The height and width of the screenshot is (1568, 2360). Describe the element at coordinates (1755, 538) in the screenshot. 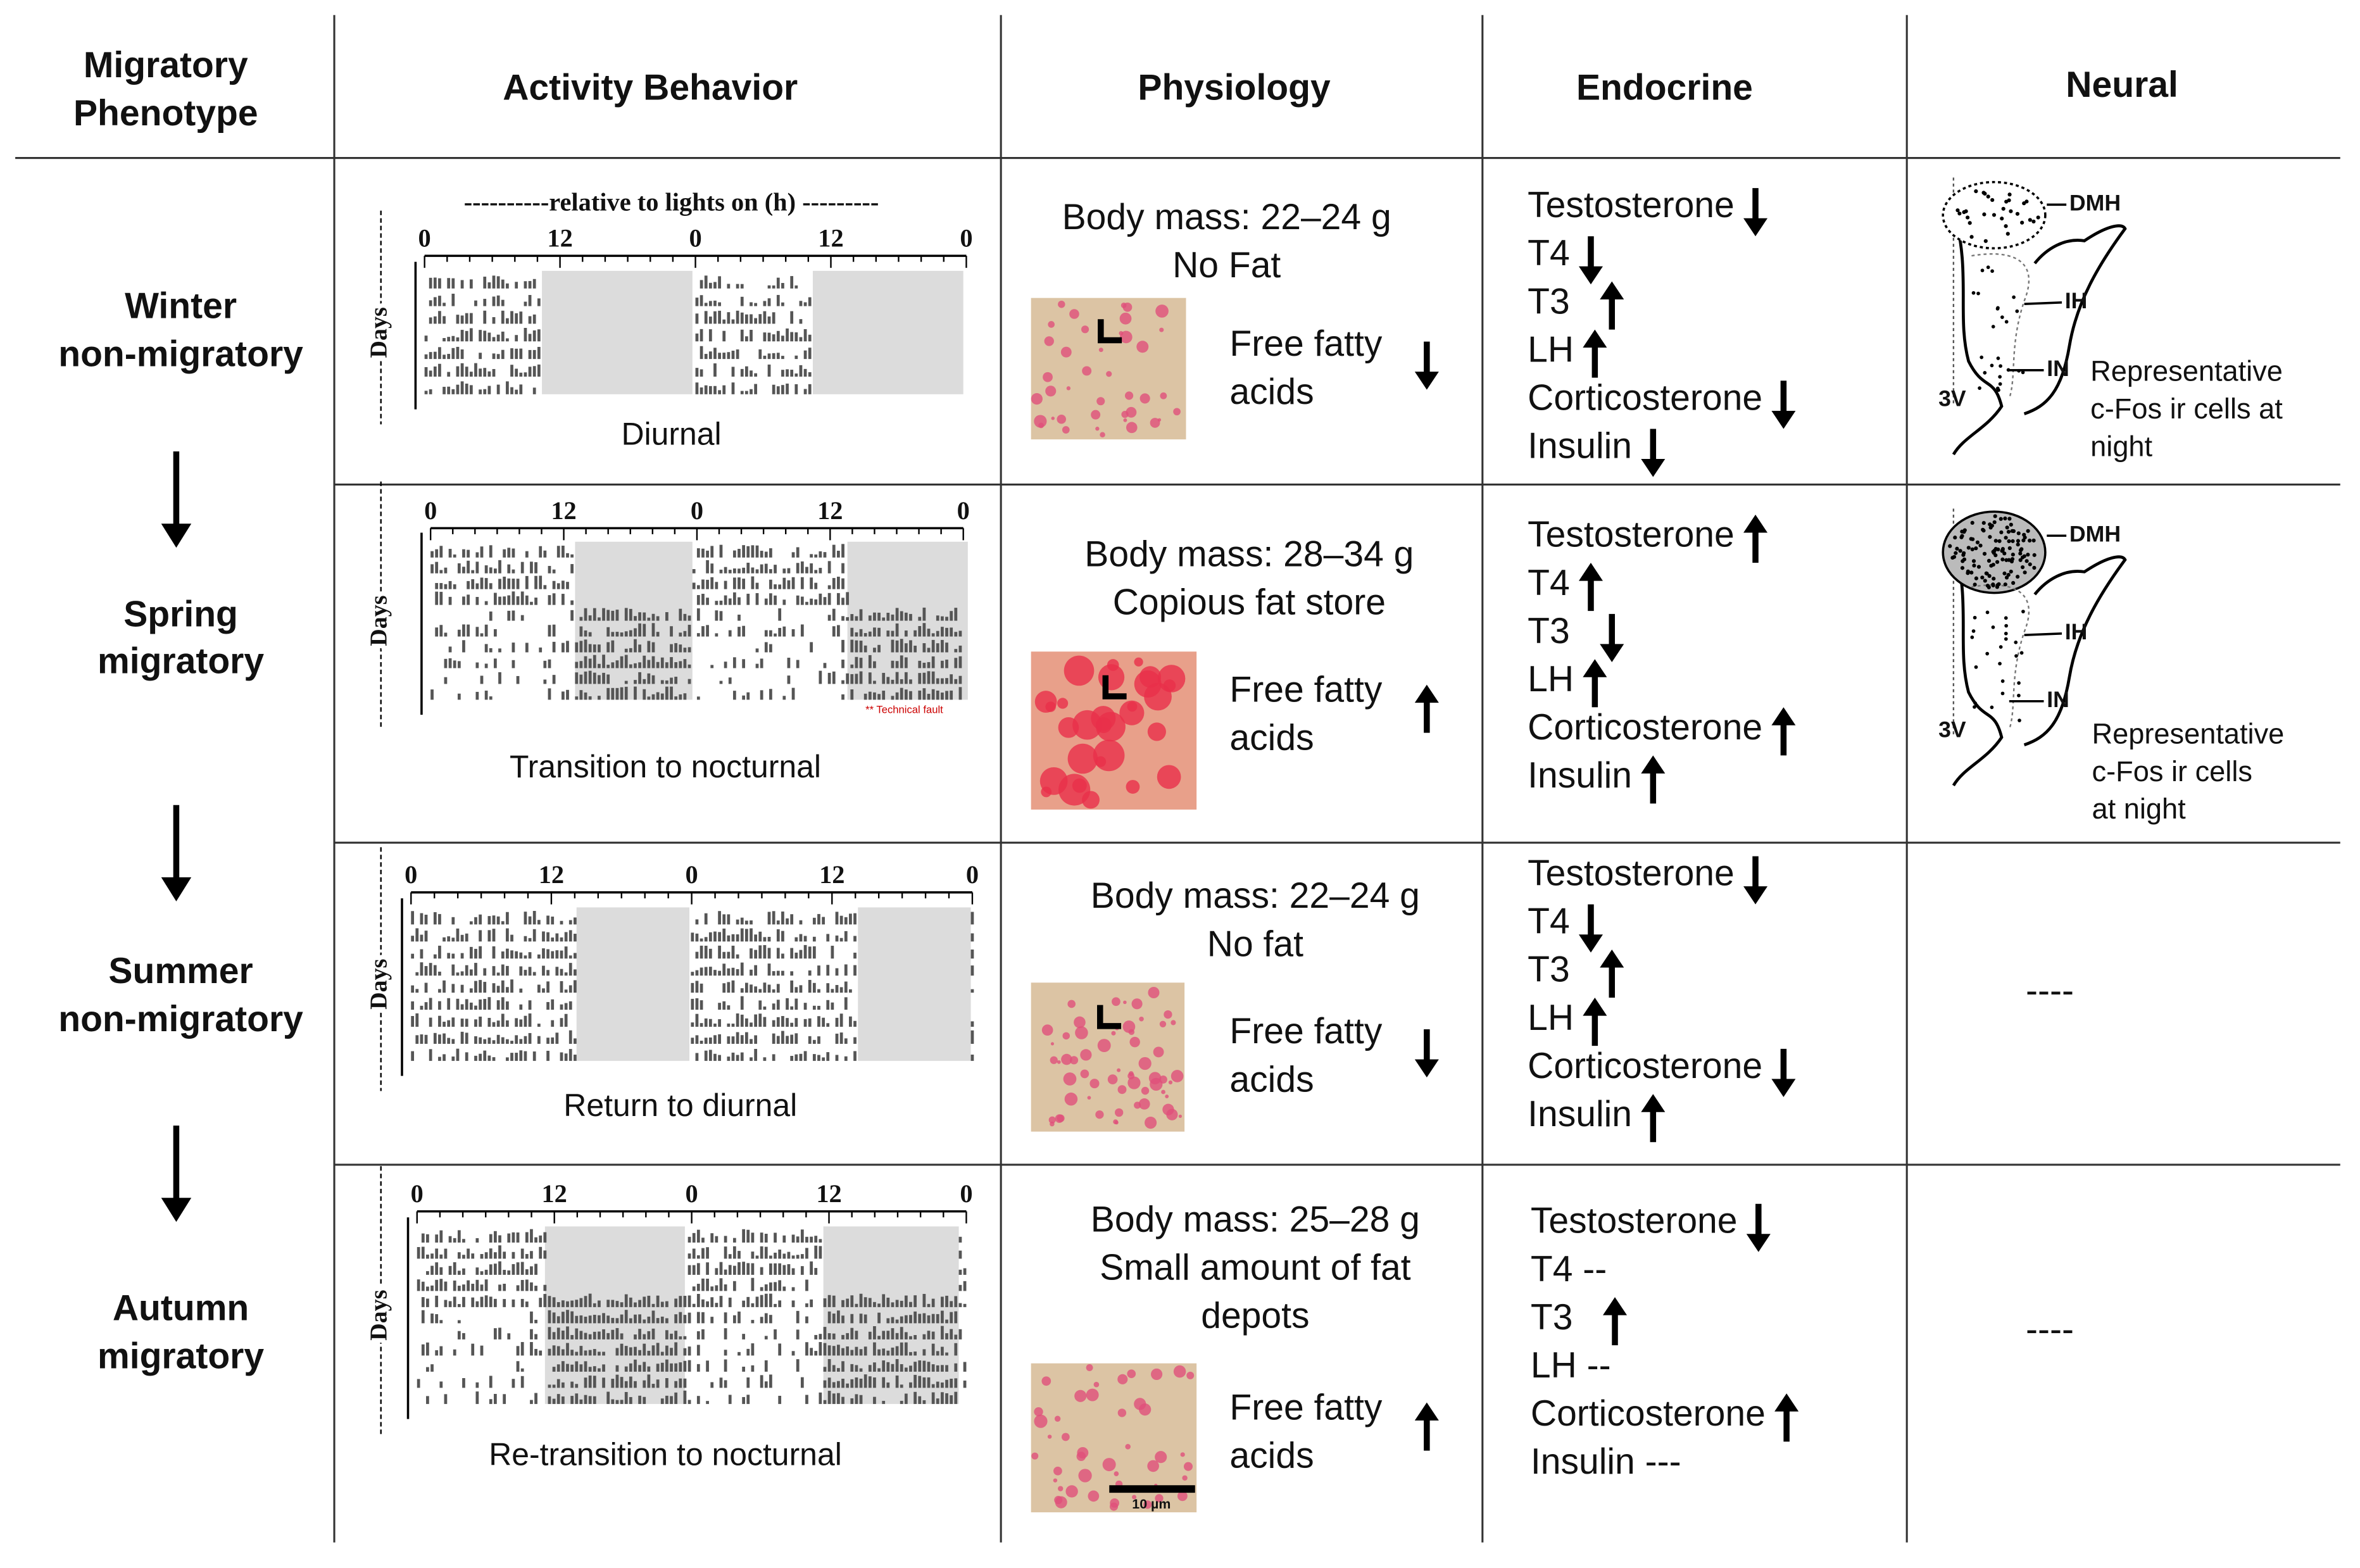

I see `arrow` at that location.